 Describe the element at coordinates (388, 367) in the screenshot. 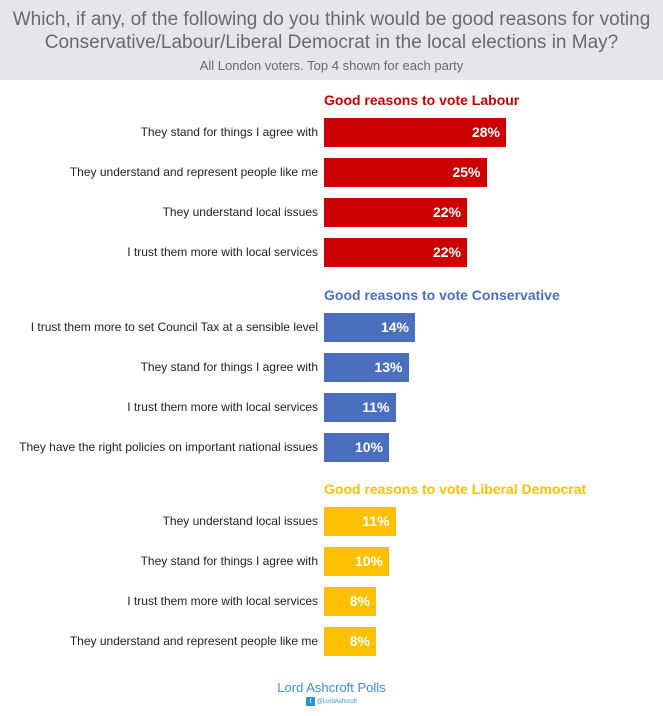

I see `data-label: 13%` at that location.